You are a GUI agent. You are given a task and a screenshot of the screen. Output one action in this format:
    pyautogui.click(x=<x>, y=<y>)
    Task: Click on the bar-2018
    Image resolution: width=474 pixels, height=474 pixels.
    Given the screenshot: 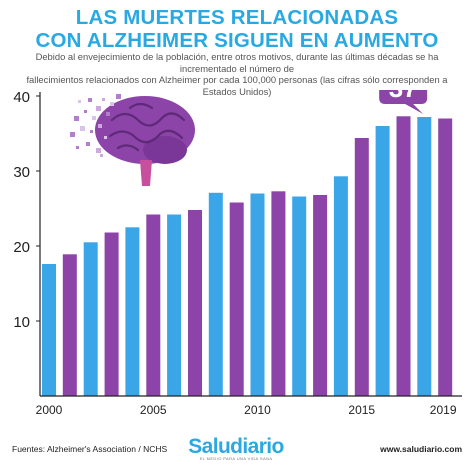 What is the action you would take?
    pyautogui.click(x=424, y=256)
    